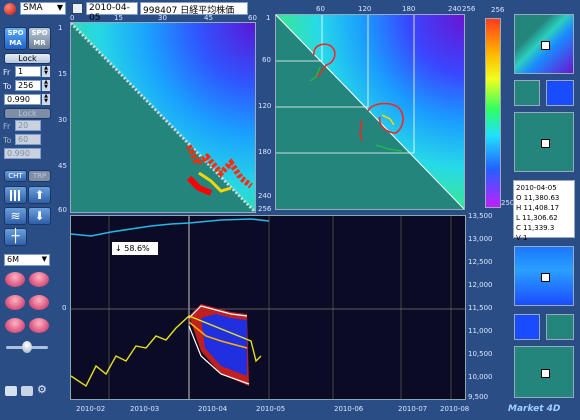 The height and width of the screenshot is (420, 580). I want to click on period-select: 6M ▼, so click(27, 260).